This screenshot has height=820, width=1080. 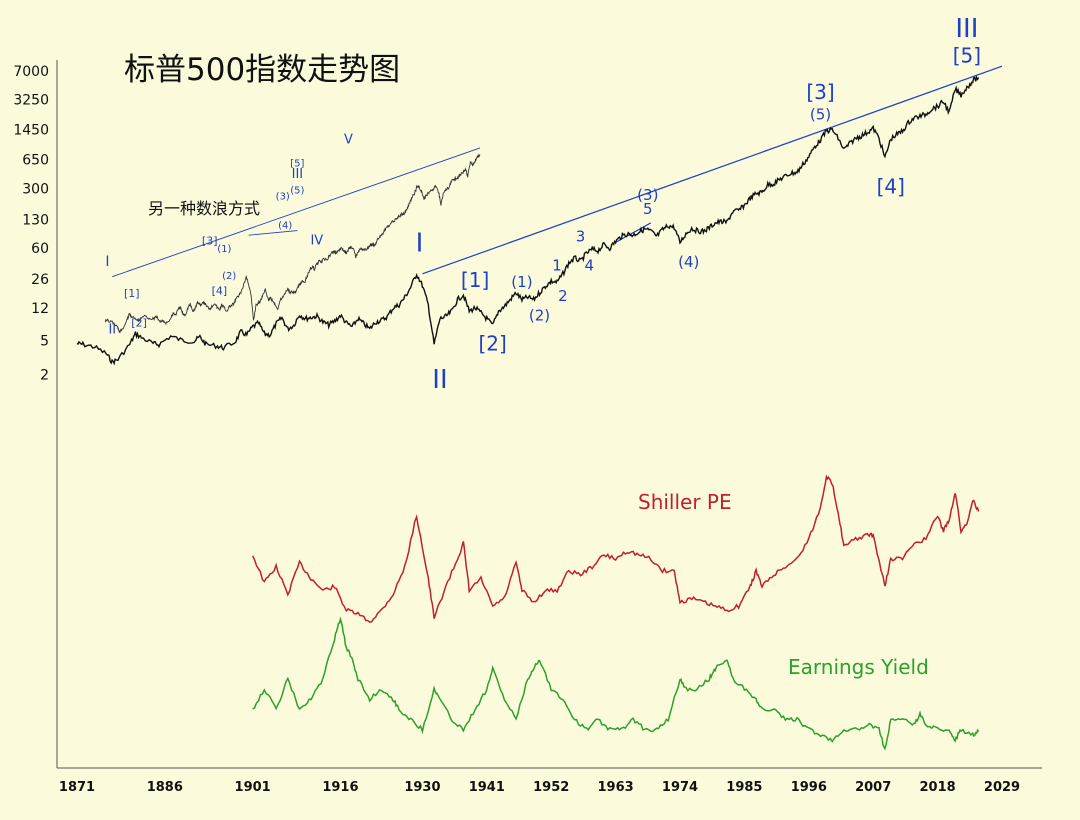 What do you see at coordinates (220, 290) in the screenshot?
I see `inset-wave-label: [4]` at bounding box center [220, 290].